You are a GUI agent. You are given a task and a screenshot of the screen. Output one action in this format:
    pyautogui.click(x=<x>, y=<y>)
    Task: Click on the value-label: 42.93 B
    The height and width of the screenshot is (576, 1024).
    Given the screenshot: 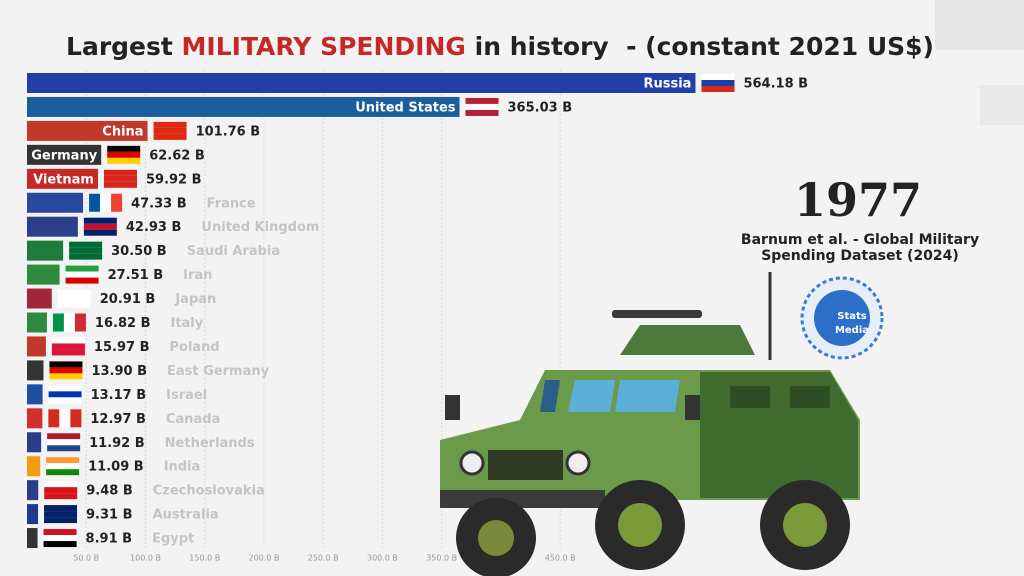 What is the action you would take?
    pyautogui.click(x=154, y=227)
    